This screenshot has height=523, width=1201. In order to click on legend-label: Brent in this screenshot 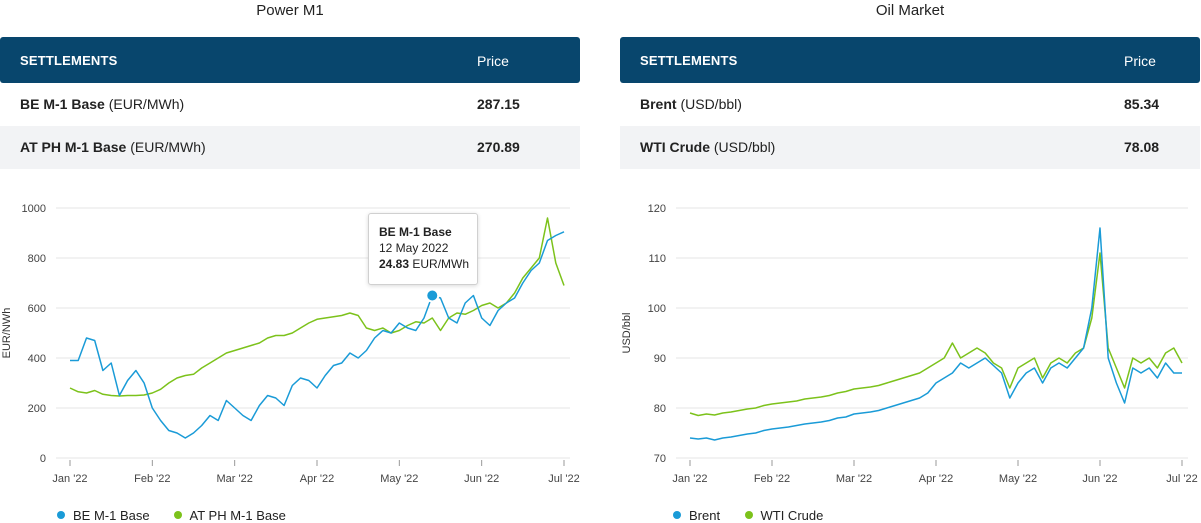, I will do `click(705, 515)`.